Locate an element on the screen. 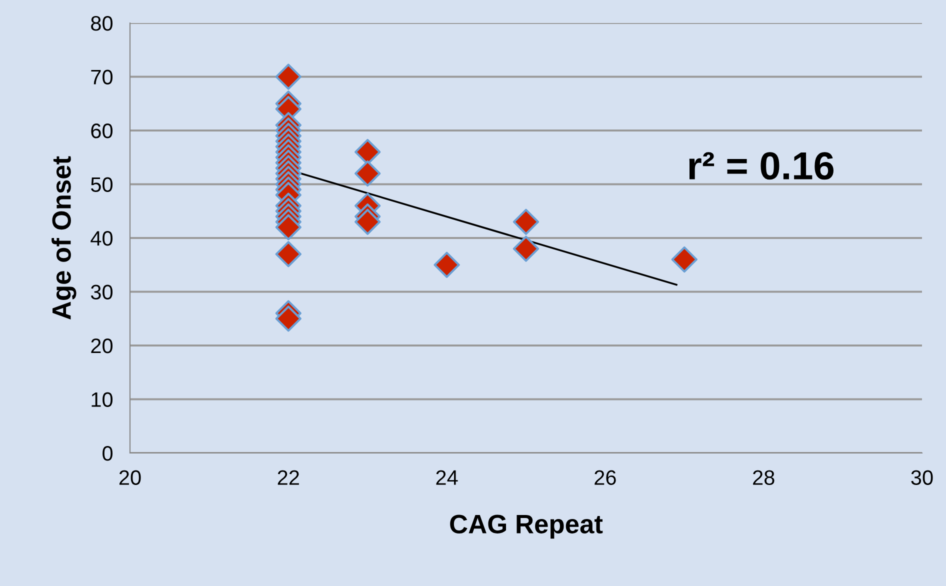 This screenshot has height=586, width=946. y-tick-label: 50 is located at coordinates (101, 184).